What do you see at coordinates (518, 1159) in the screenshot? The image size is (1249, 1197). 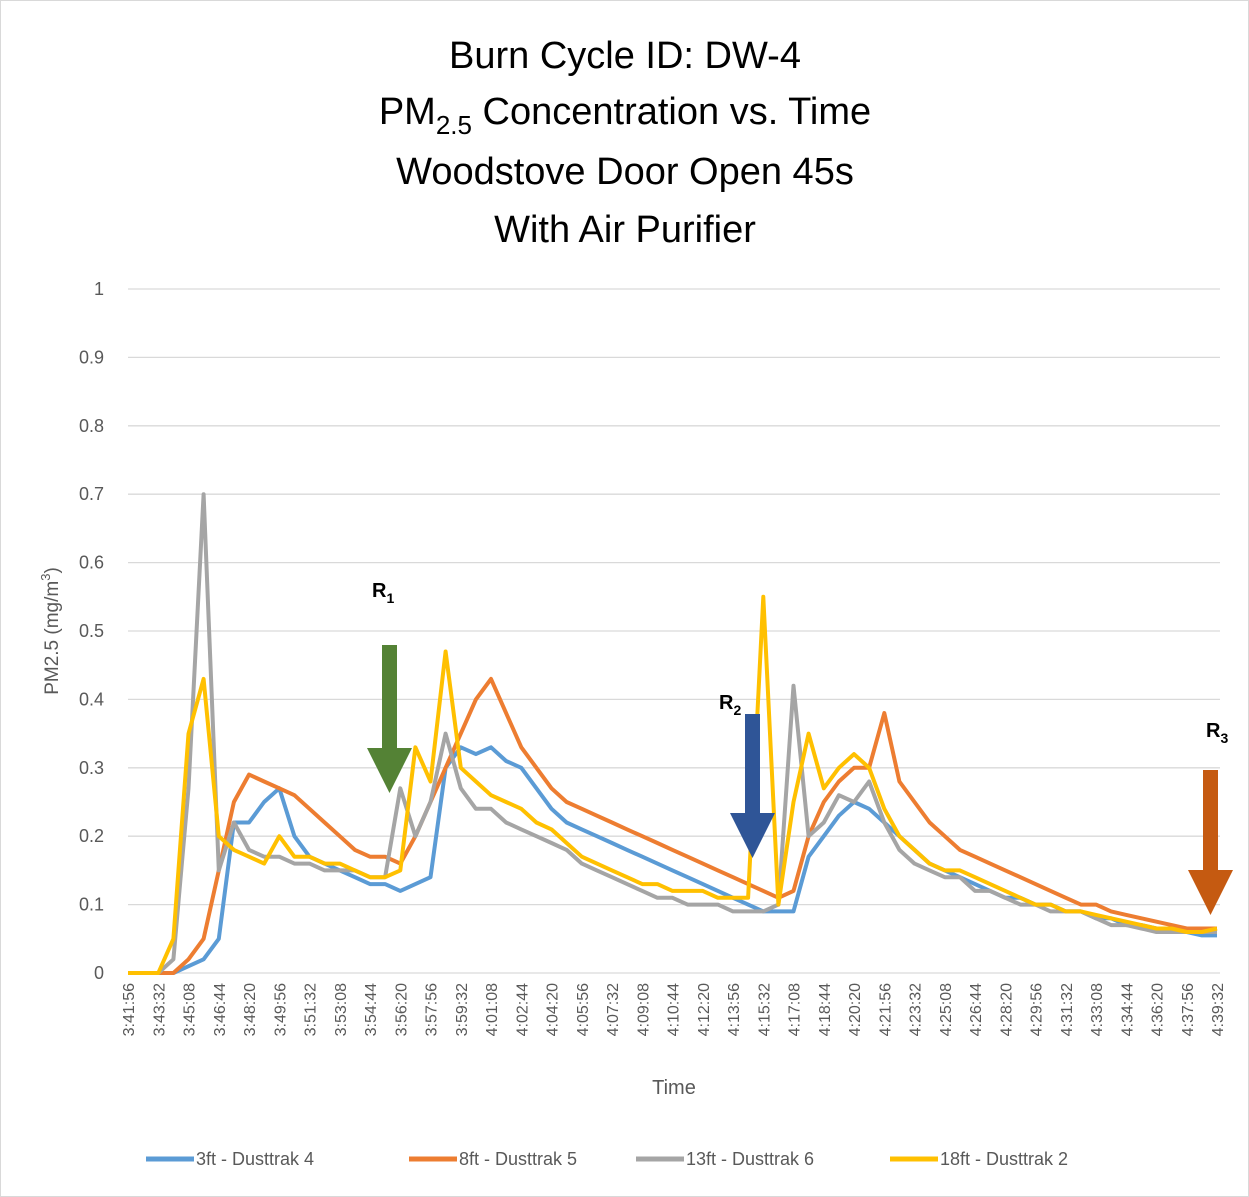 I see `legend-label: 8ft - Dusttrak 5` at bounding box center [518, 1159].